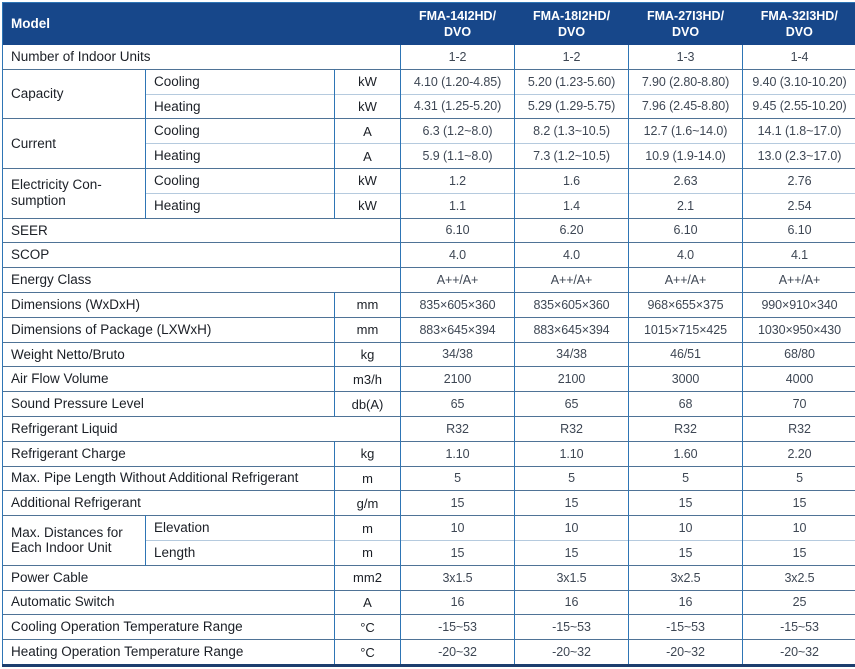  What do you see at coordinates (74, 193) in the screenshot?
I see `row-label: Electricity Con-sumption` at bounding box center [74, 193].